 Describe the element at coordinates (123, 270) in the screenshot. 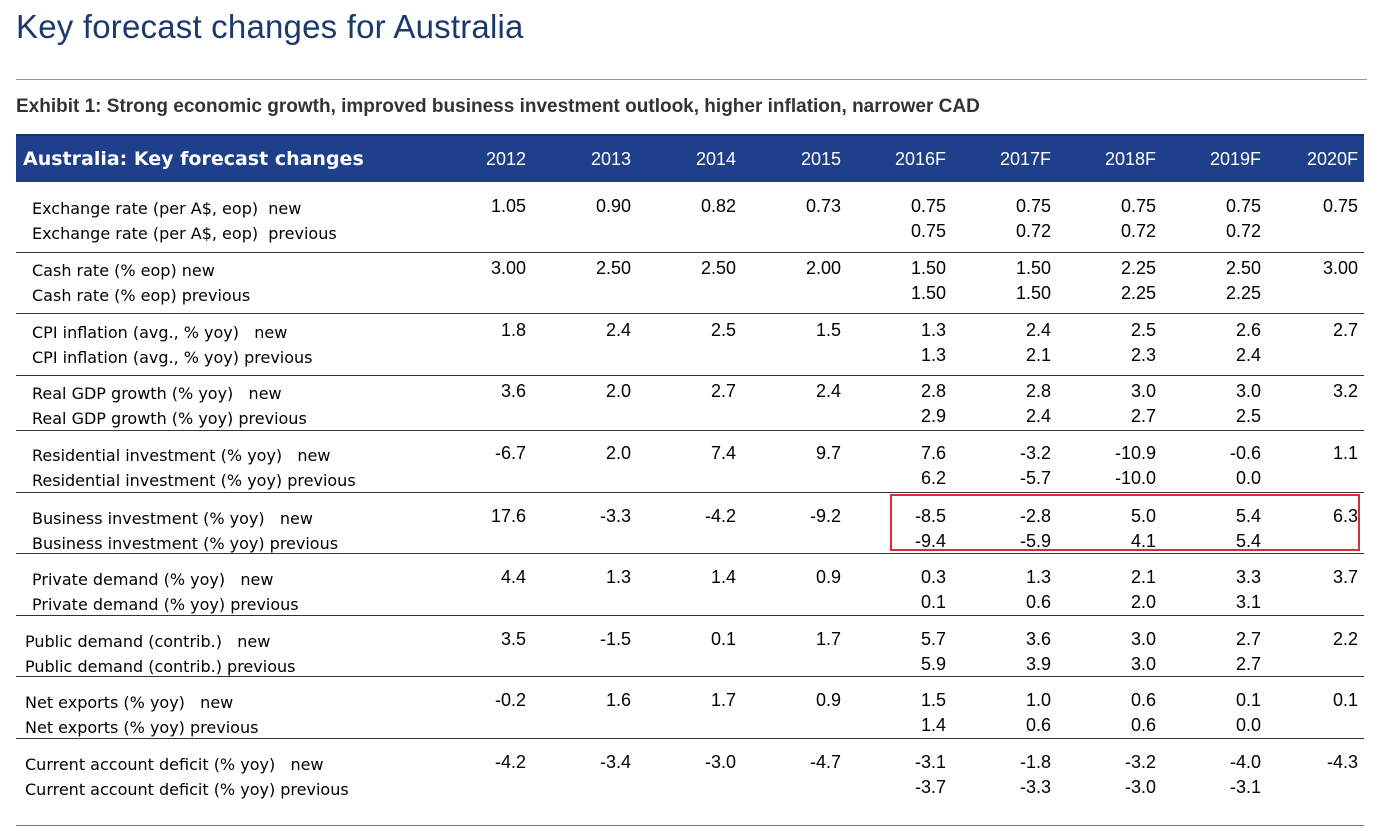

I see `row-label-new: Cash rate (% eop) new` at that location.